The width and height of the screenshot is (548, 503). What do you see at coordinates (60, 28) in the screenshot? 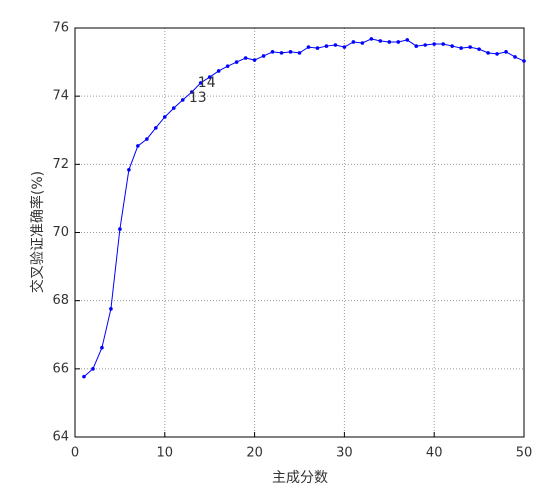
I see `y-tick-label: 76` at bounding box center [60, 28].